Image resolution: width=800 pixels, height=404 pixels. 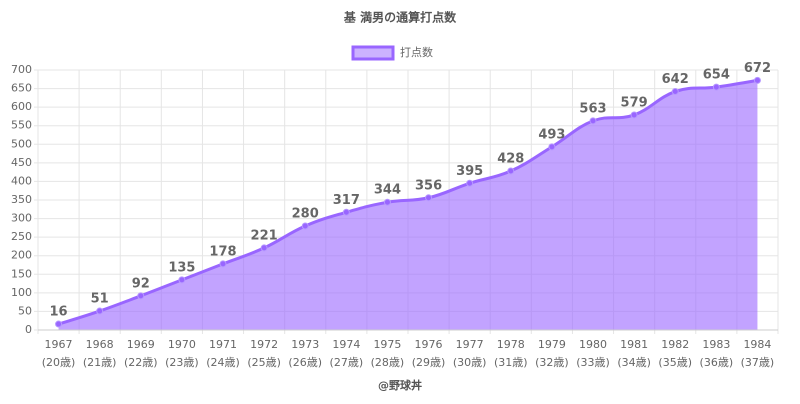 What do you see at coordinates (21, 88) in the screenshot?
I see `y-tick-label: 650` at bounding box center [21, 88].